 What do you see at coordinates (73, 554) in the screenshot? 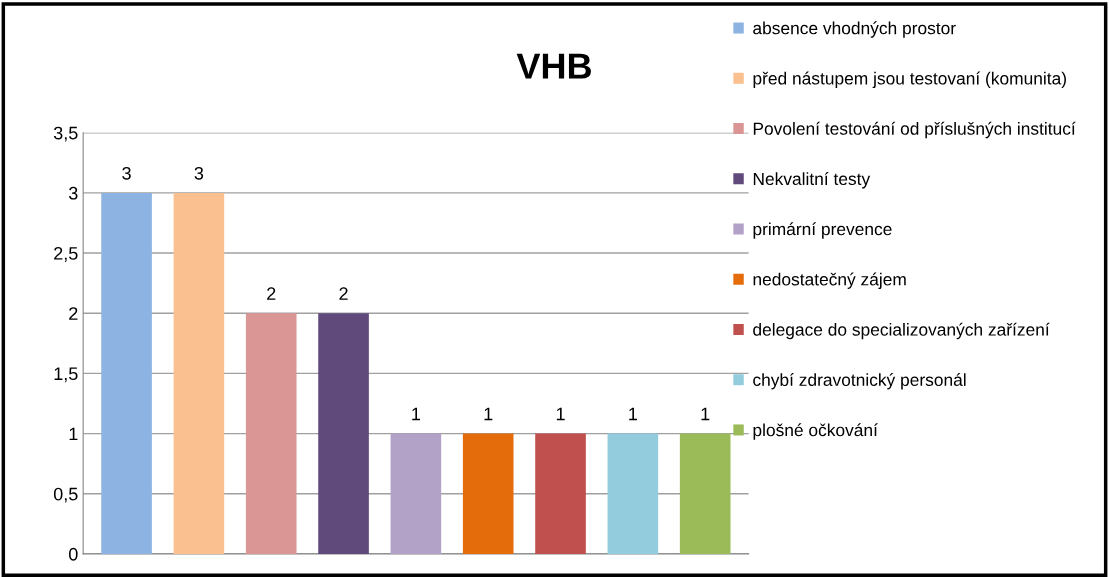
I see `y-tick-label: 0` at bounding box center [73, 554].